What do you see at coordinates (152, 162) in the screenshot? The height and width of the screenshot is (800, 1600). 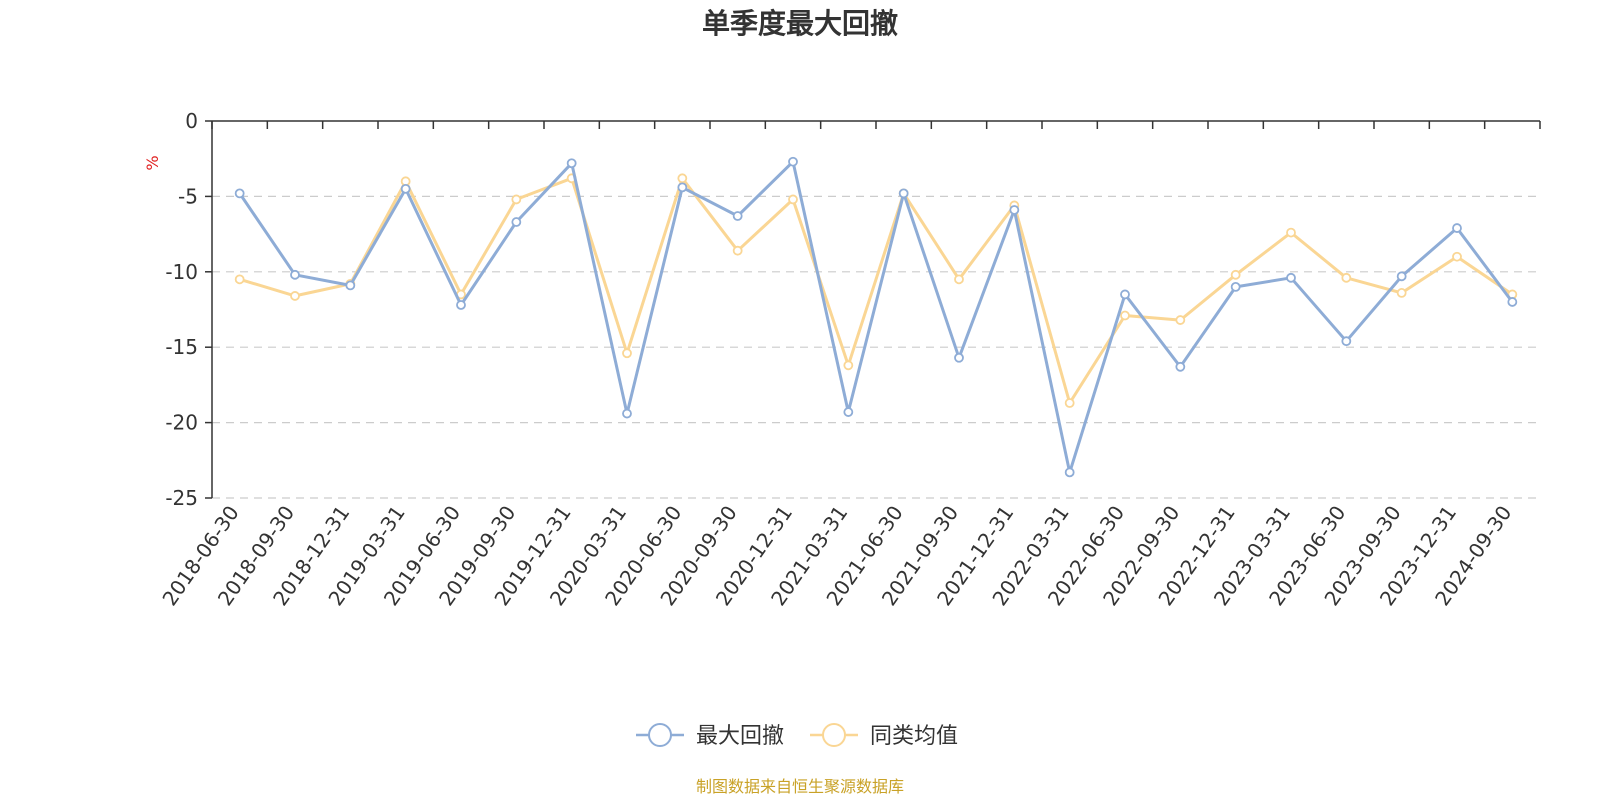 I see `y-axis-unit-label: %` at bounding box center [152, 162].